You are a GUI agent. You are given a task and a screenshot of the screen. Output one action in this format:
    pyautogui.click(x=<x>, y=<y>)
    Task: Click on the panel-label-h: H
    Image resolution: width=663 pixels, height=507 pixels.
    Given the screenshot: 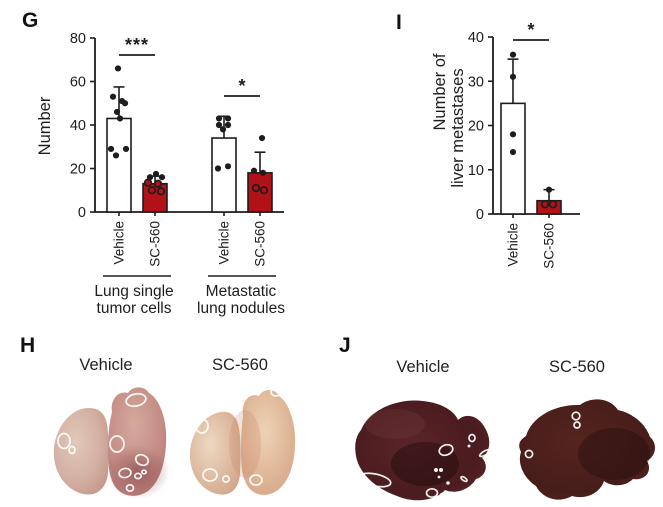 What is the action you would take?
    pyautogui.click(x=28, y=345)
    